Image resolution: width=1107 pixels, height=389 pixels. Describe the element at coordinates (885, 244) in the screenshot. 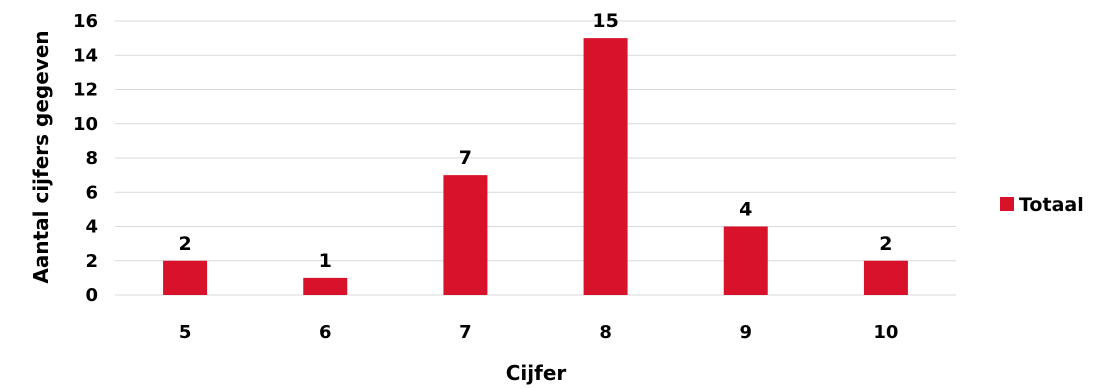

I see `data-label-10: 2` at that location.